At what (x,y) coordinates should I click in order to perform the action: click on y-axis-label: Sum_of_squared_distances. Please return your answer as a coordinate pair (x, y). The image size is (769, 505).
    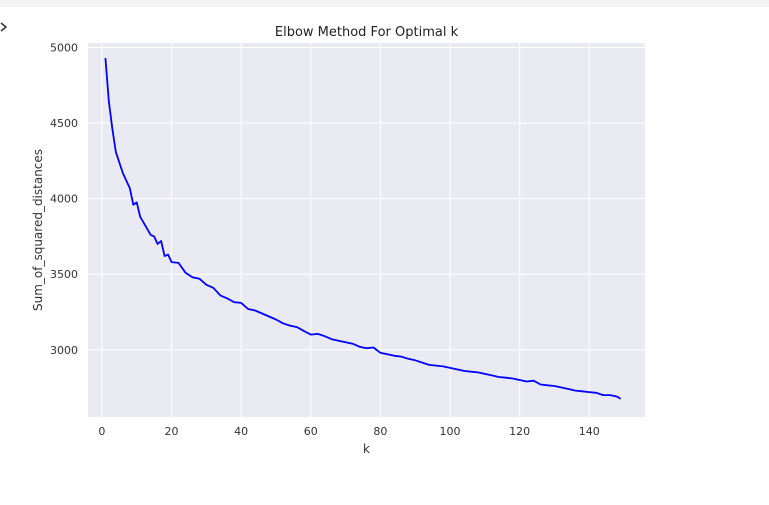
    Looking at the image, I should click on (38, 230).